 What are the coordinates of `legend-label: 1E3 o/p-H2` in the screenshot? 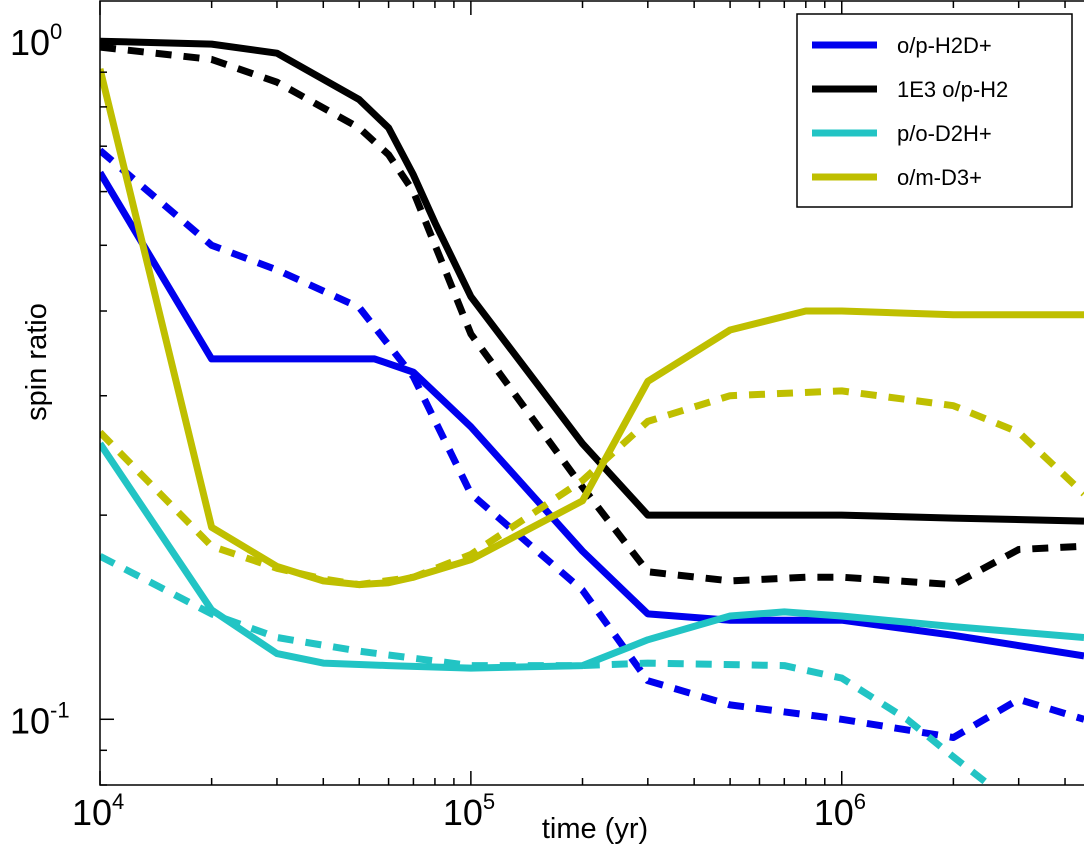 It's located at (952, 89).